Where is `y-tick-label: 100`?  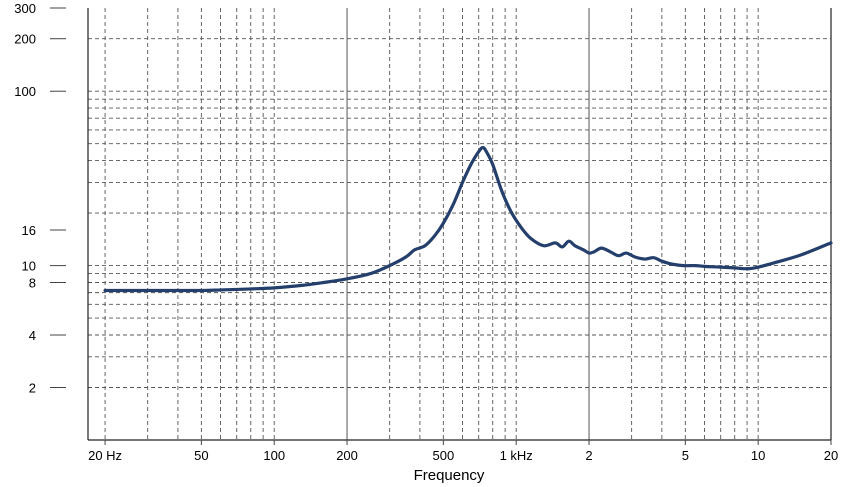 y-tick-label: 100 is located at coordinates (25, 91).